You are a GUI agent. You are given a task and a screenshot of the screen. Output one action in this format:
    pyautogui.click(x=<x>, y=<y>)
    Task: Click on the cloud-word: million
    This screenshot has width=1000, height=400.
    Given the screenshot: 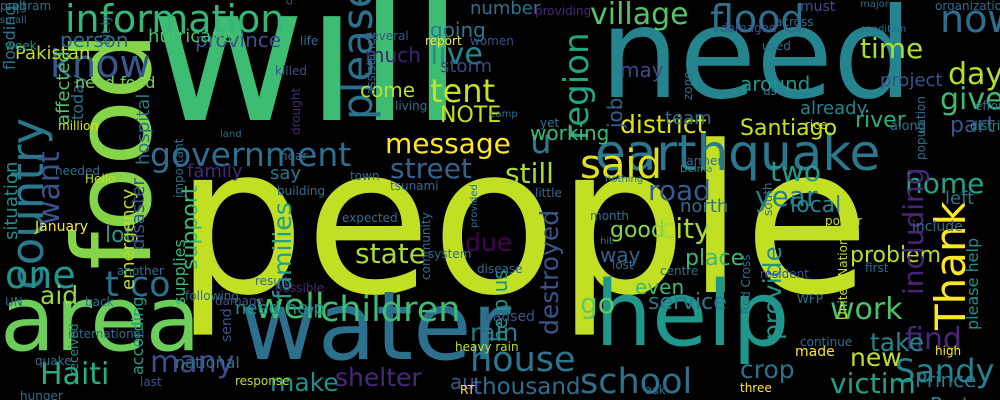 What is the action you would take?
    pyautogui.click(x=78, y=126)
    